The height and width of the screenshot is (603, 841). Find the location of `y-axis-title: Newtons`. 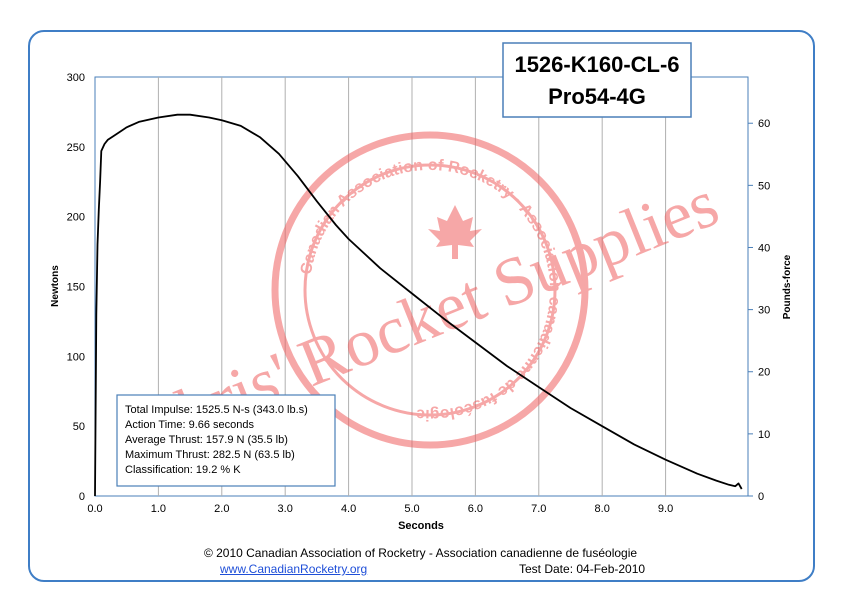

y-axis-title: Newtons is located at coordinates (55, 286).